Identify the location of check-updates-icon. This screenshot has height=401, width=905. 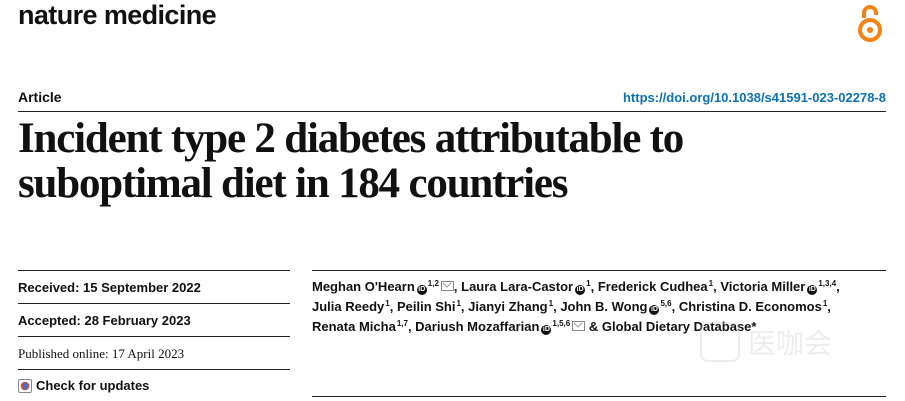
(25, 385).